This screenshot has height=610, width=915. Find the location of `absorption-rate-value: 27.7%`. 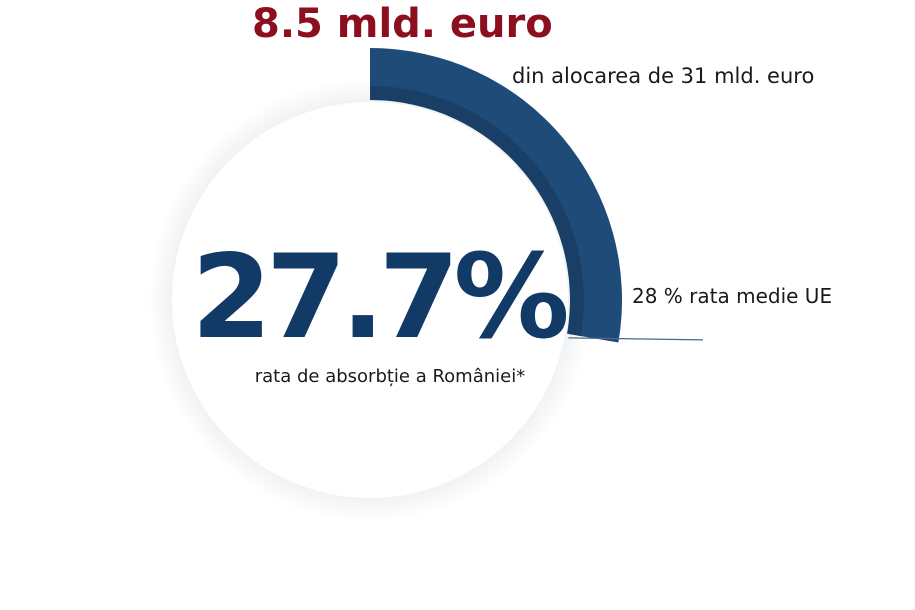

absorption-rate-value: 27.7% is located at coordinates (380, 297).